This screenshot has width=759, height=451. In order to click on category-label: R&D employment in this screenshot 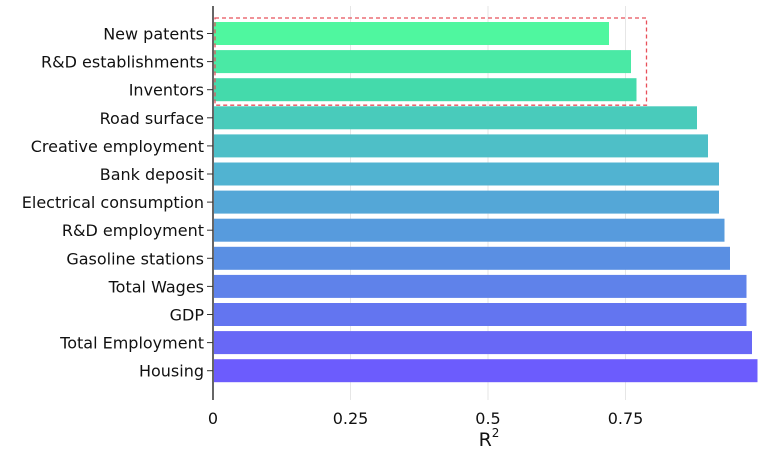, I will do `click(133, 230)`.